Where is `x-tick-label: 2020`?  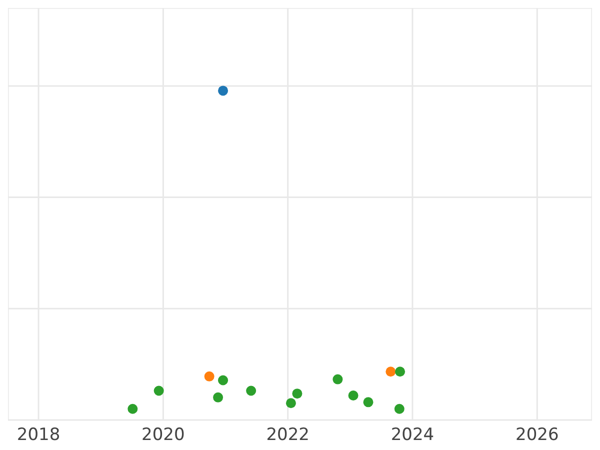 x-tick-label: 2020 is located at coordinates (163, 435).